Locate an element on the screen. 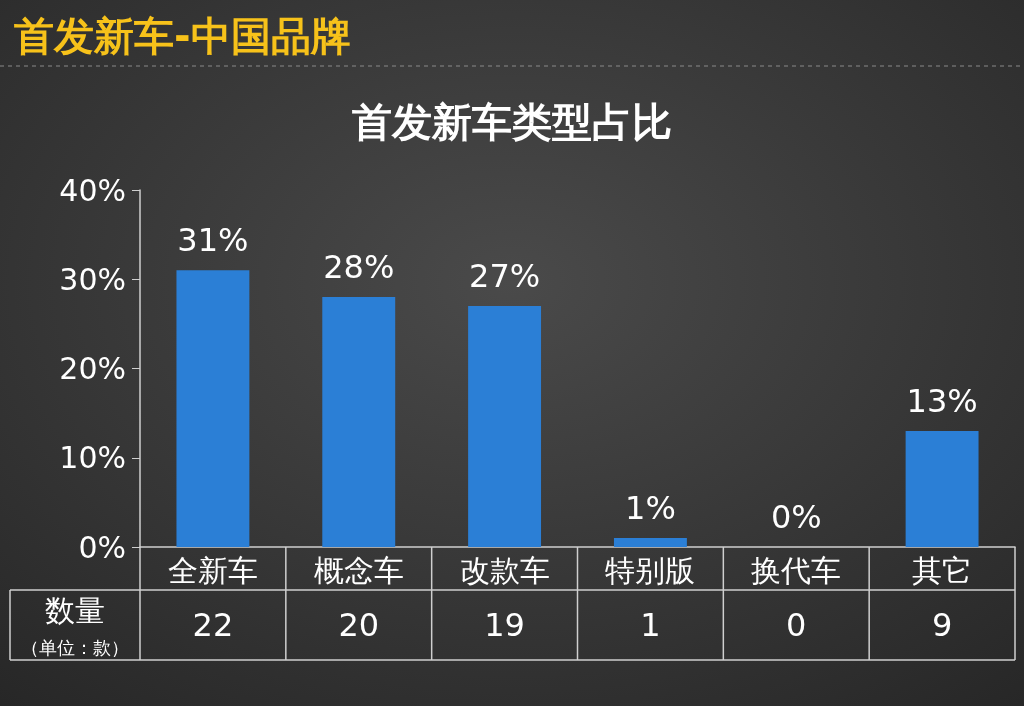 This screenshot has width=1024, height=706. y-tick-label: 0% is located at coordinates (102, 547).